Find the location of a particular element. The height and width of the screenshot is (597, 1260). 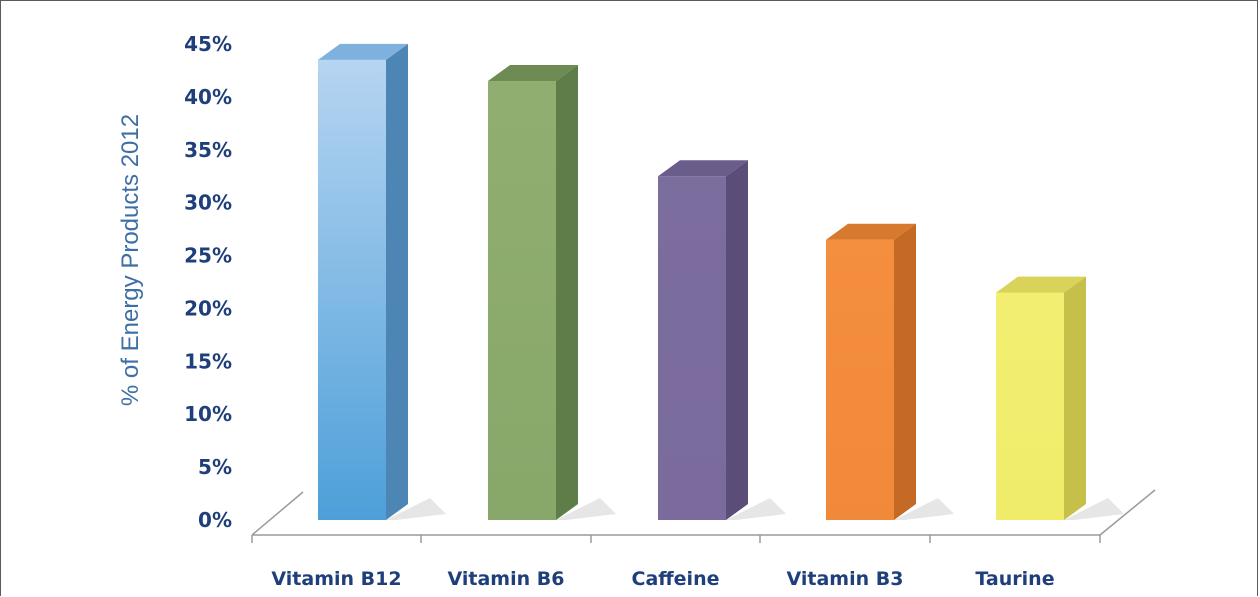

y-tick-label: 30% is located at coordinates (208, 203).